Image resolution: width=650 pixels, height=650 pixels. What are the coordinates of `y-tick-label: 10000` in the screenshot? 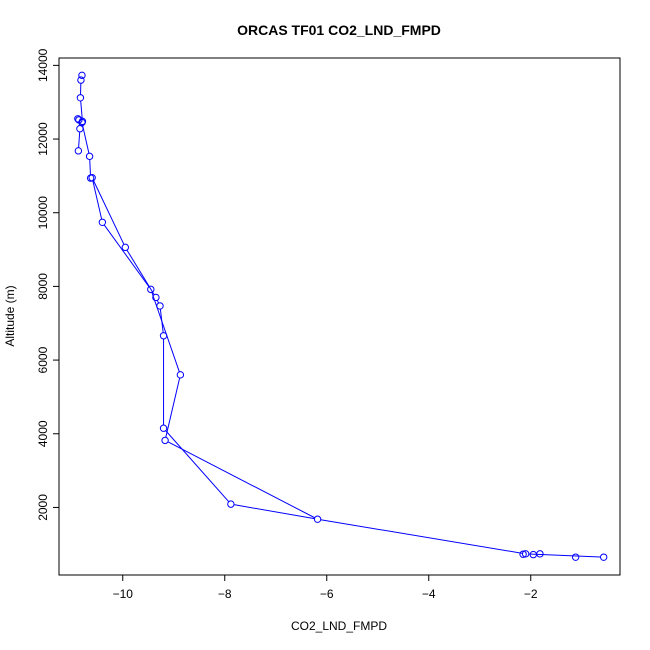 It's located at (43, 213).